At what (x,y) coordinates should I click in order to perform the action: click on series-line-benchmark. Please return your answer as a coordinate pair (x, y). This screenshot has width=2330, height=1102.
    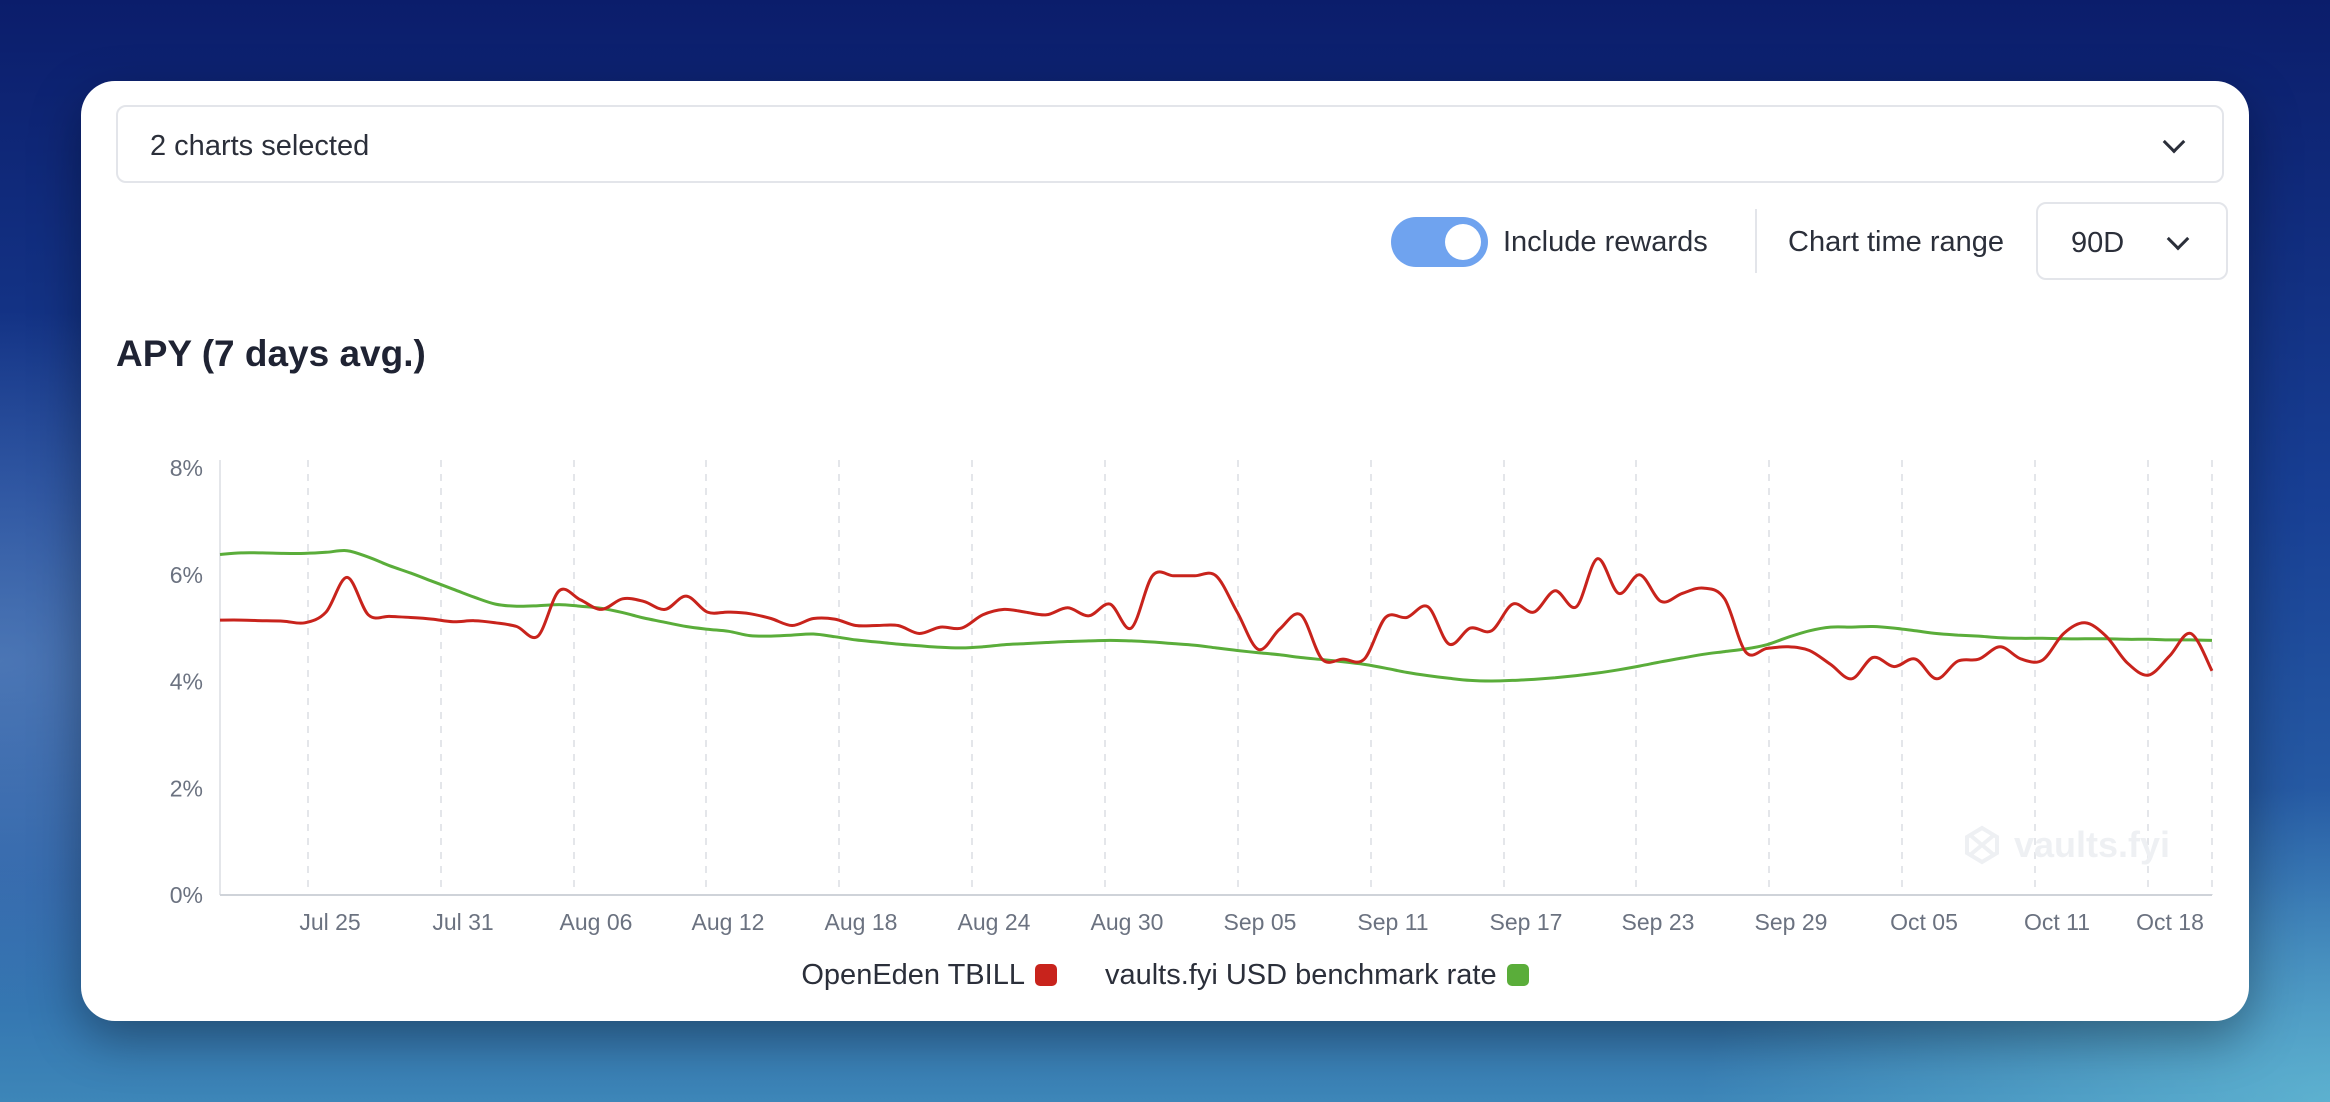
    Looking at the image, I should click on (1216, 616).